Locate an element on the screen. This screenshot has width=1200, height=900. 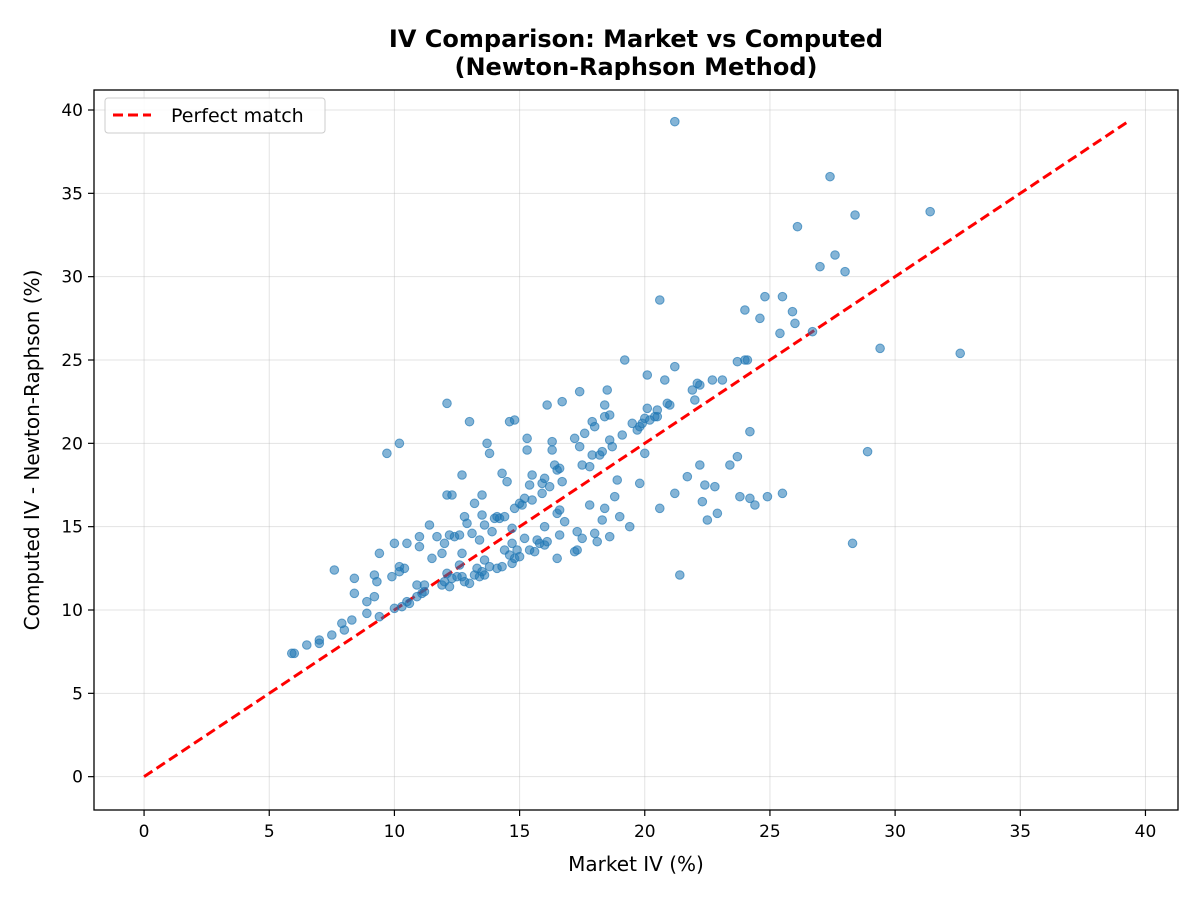
x-tick-label: 0 is located at coordinates (144, 832).